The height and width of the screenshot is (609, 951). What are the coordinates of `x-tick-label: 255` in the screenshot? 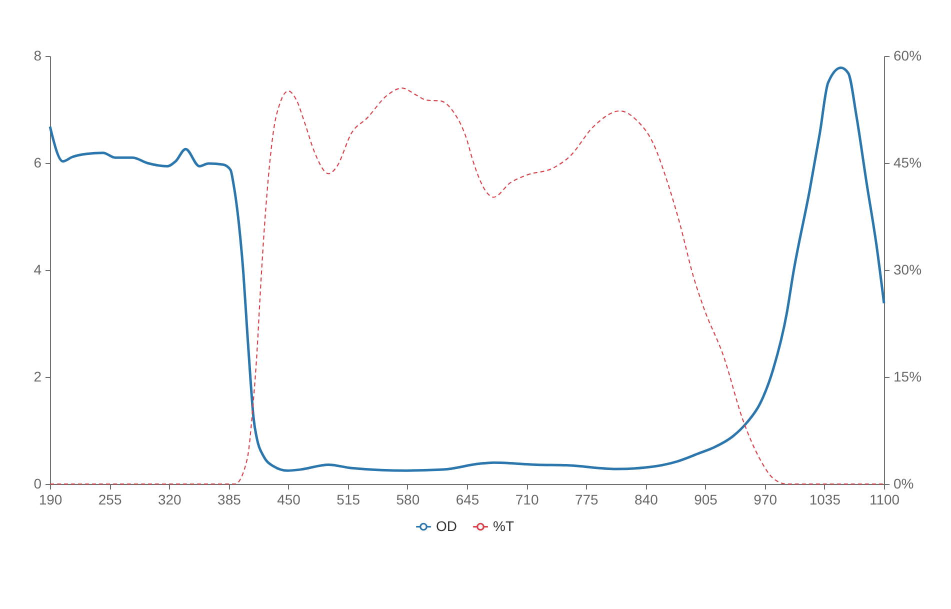 It's located at (110, 500).